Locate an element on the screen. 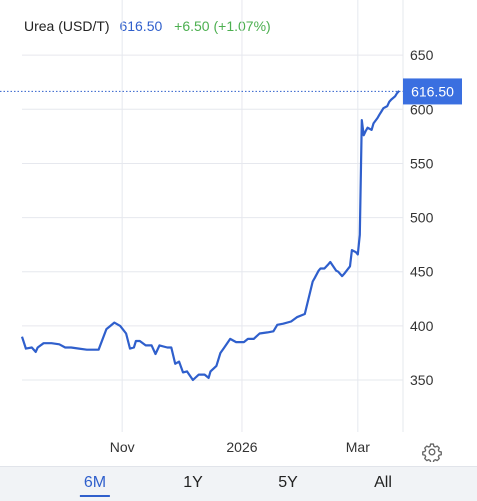 The width and height of the screenshot is (477, 501). chart-header: Urea (USD/T) 616.50 +6.50 (+1.07%) is located at coordinates (147, 26).